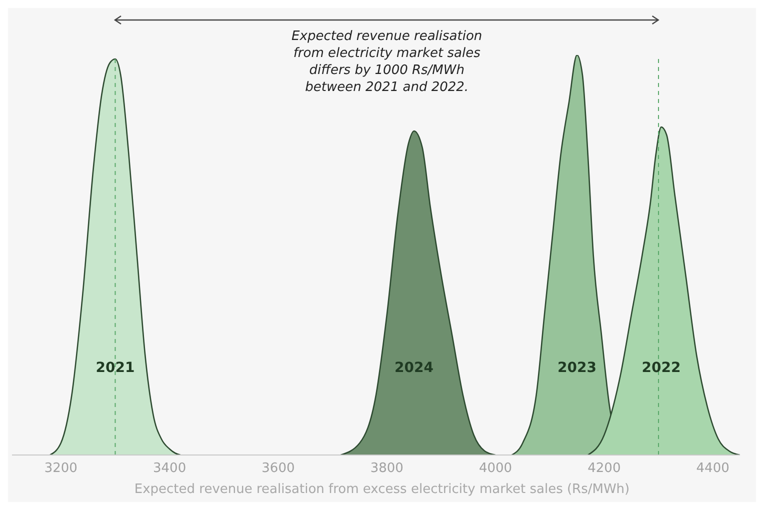 This screenshot has height=510, width=764. What do you see at coordinates (414, 368) in the screenshot?
I see `series-label: 2024` at bounding box center [414, 368].